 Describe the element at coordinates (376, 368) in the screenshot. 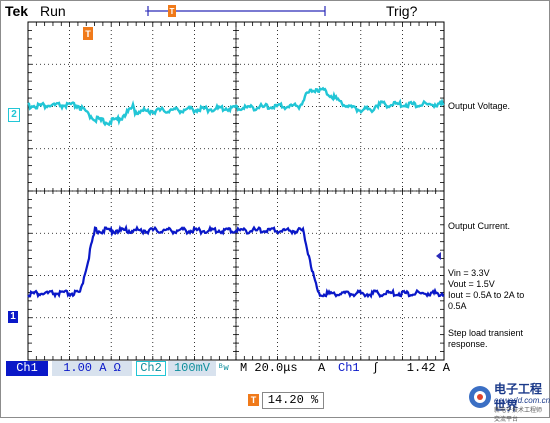

I see `trigger-slope-icon: ∫` at that location.